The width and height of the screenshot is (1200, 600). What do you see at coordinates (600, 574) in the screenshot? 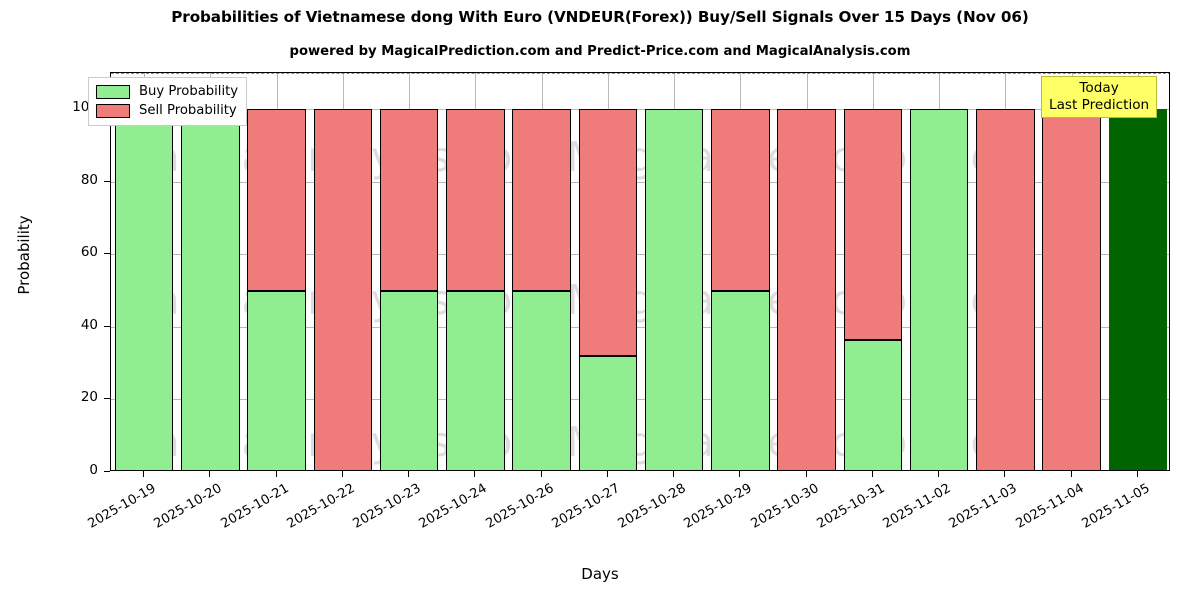
I see `x-axis-label: Days` at bounding box center [600, 574].